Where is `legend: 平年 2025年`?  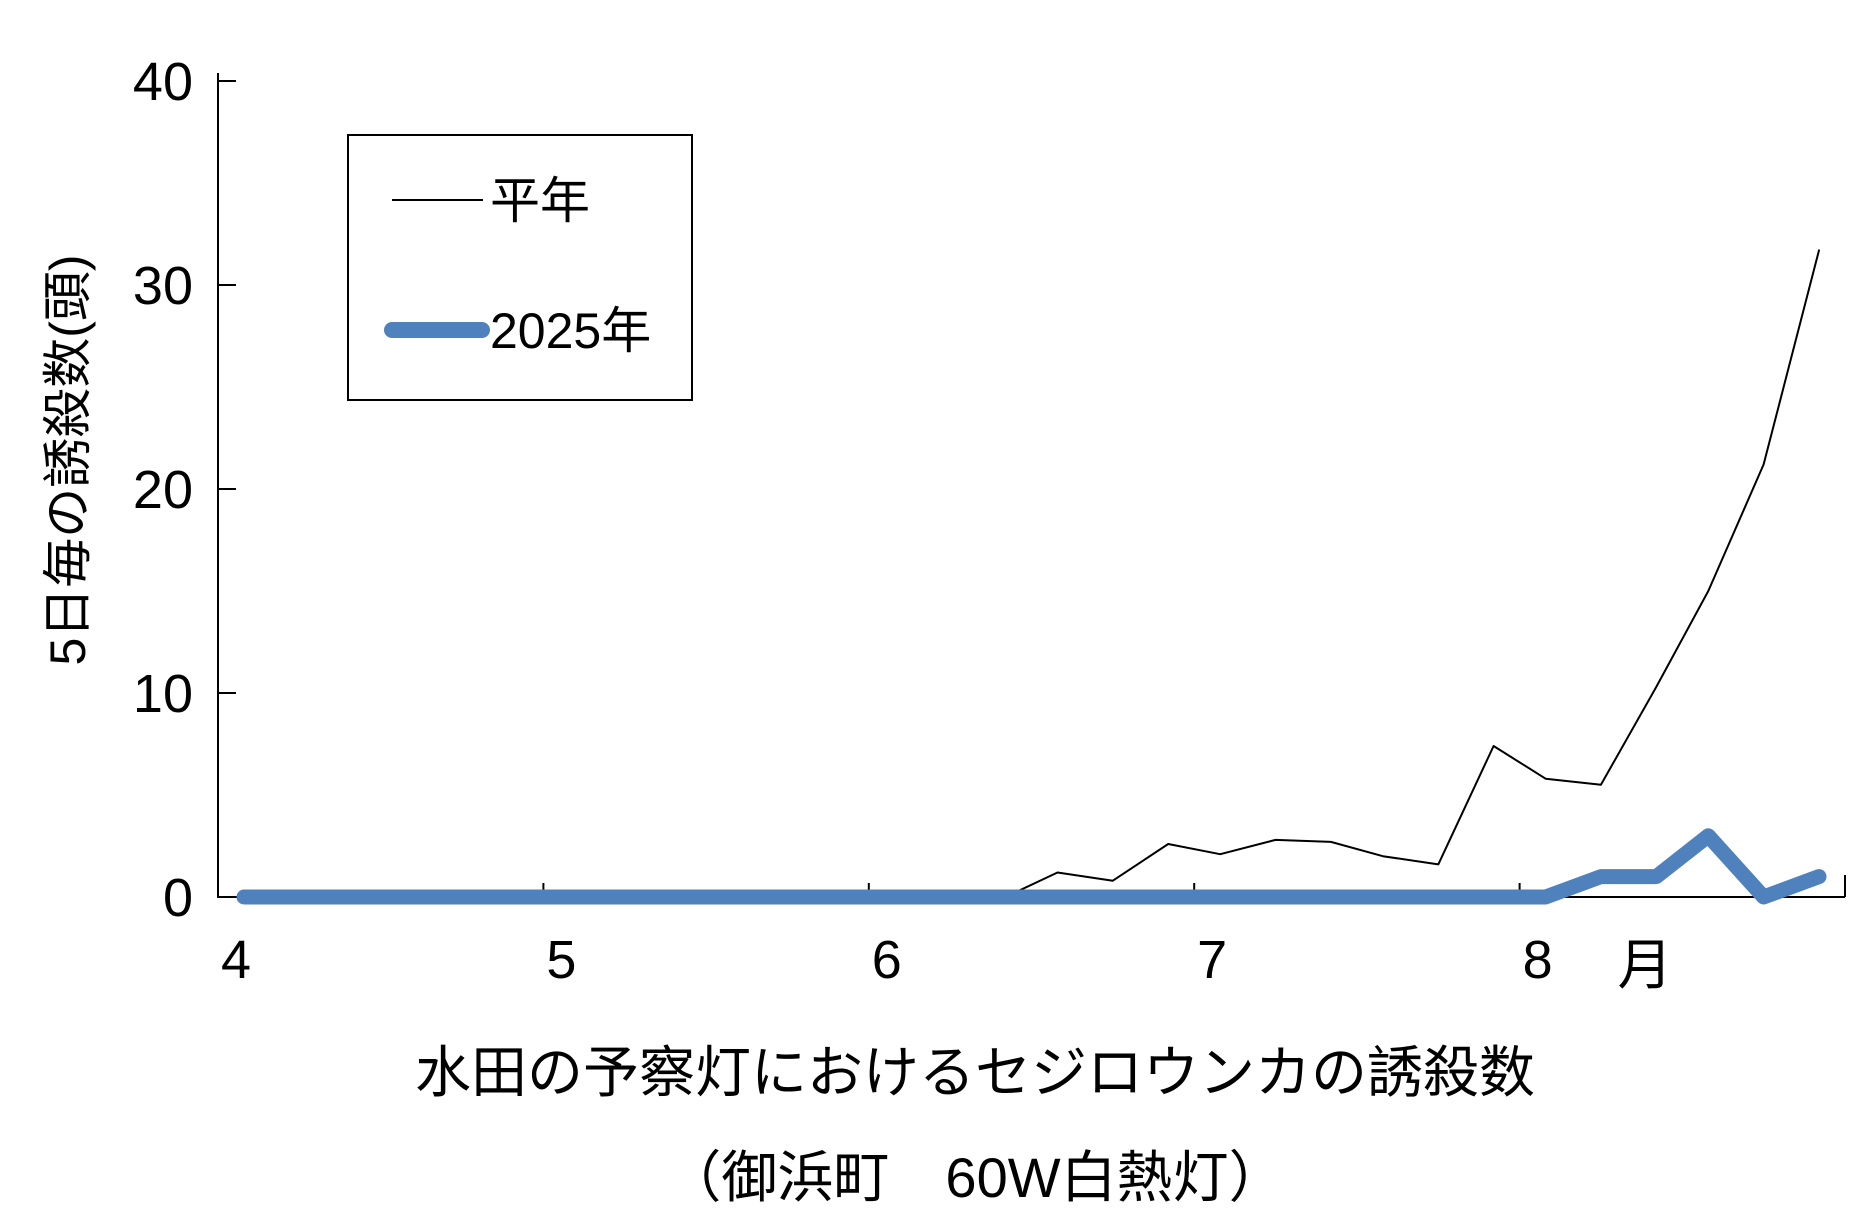 legend: 平年 2025年 is located at coordinates (520, 267).